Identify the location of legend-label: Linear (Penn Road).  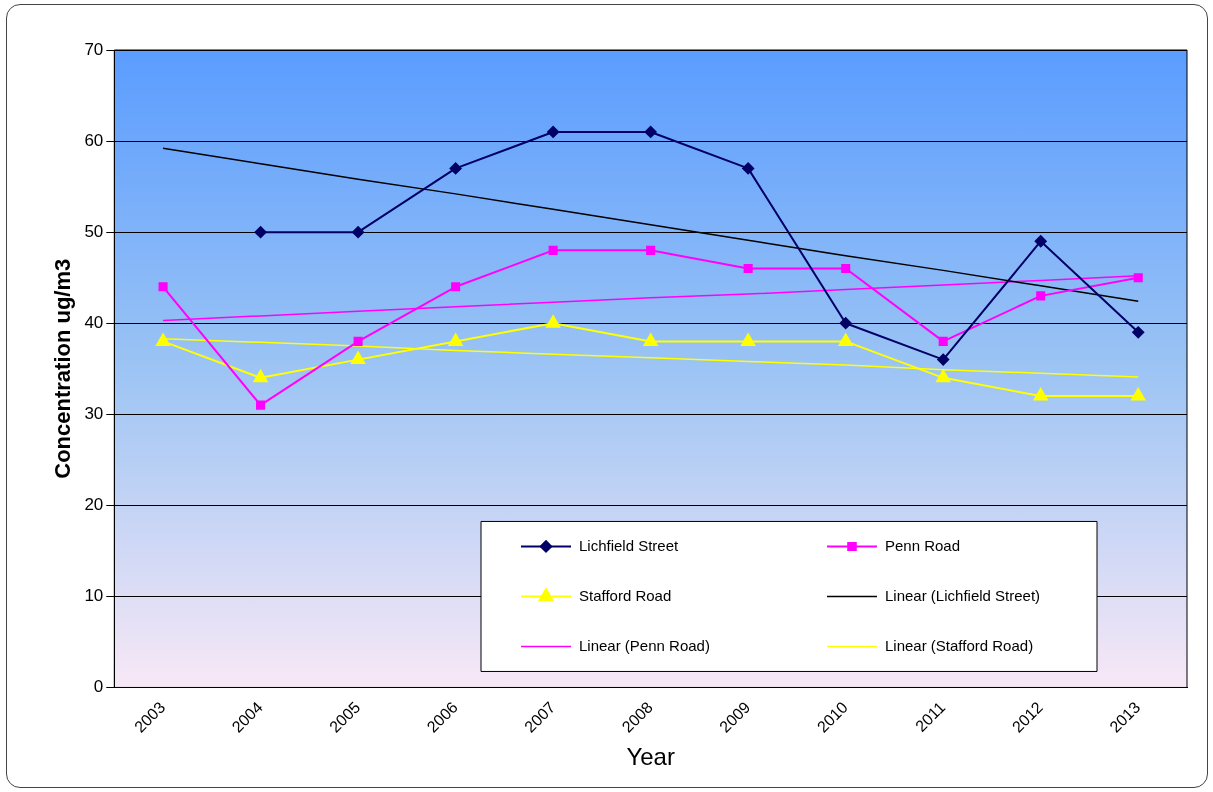
(644, 645).